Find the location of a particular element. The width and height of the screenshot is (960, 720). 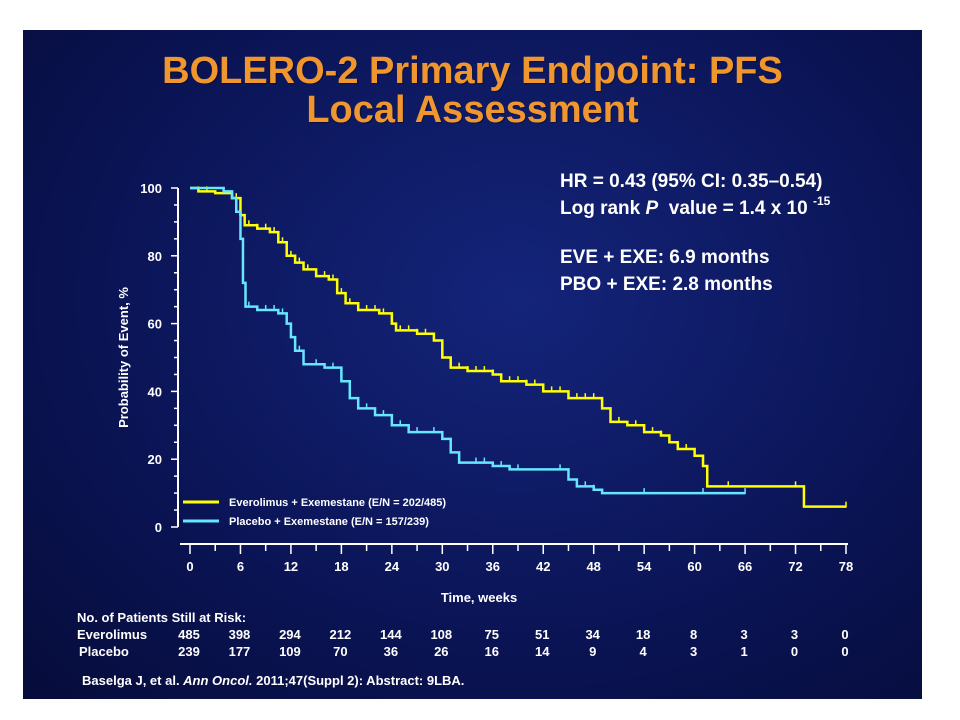

citation-rest: 2011;47(Suppl 2): Abstract: 9LBA. is located at coordinates (358, 680).